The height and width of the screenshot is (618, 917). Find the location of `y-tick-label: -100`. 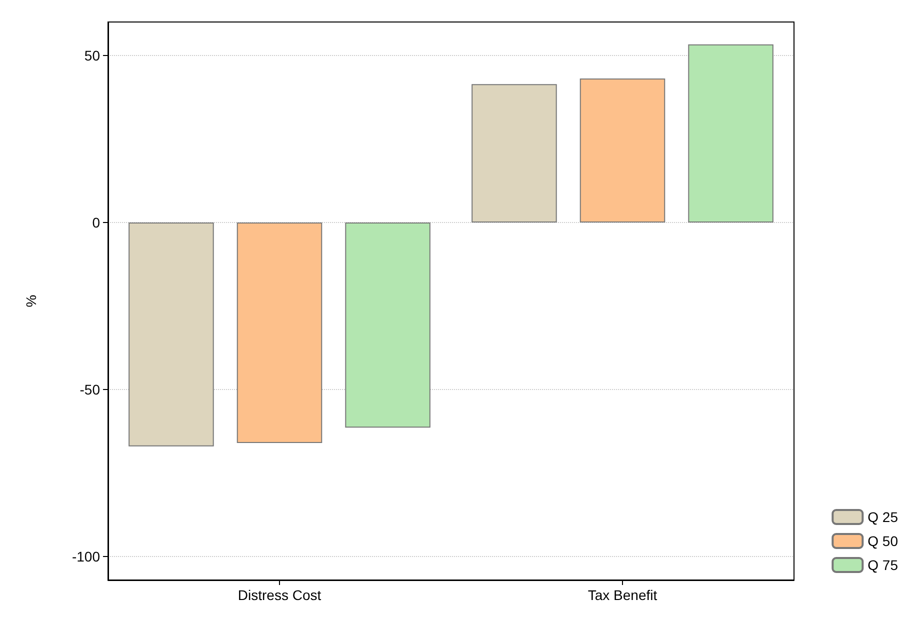

y-tick-label: -100 is located at coordinates (86, 556).